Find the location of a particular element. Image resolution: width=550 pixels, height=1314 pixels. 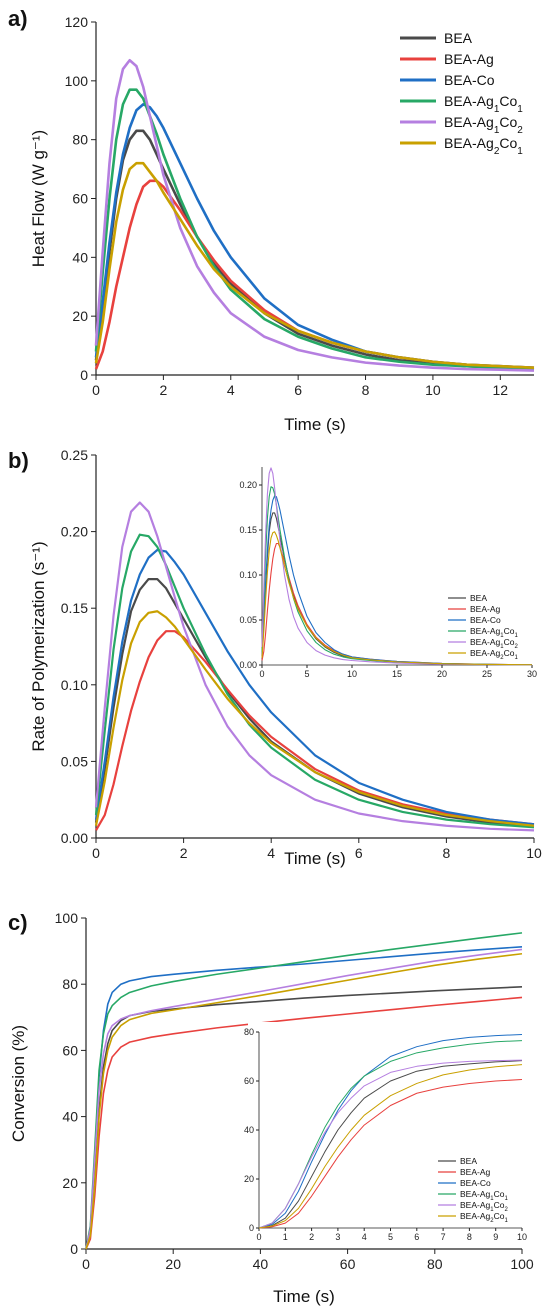

x-tick-label: 5 is located at coordinates (306, 674).